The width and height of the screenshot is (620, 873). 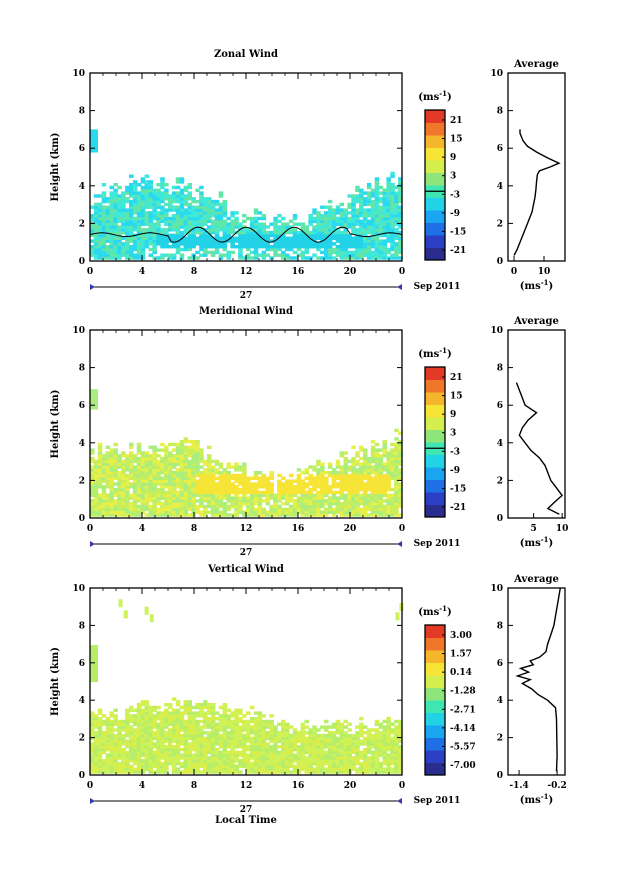 I want to click on x-tick-label: 16, so click(x=298, y=272).